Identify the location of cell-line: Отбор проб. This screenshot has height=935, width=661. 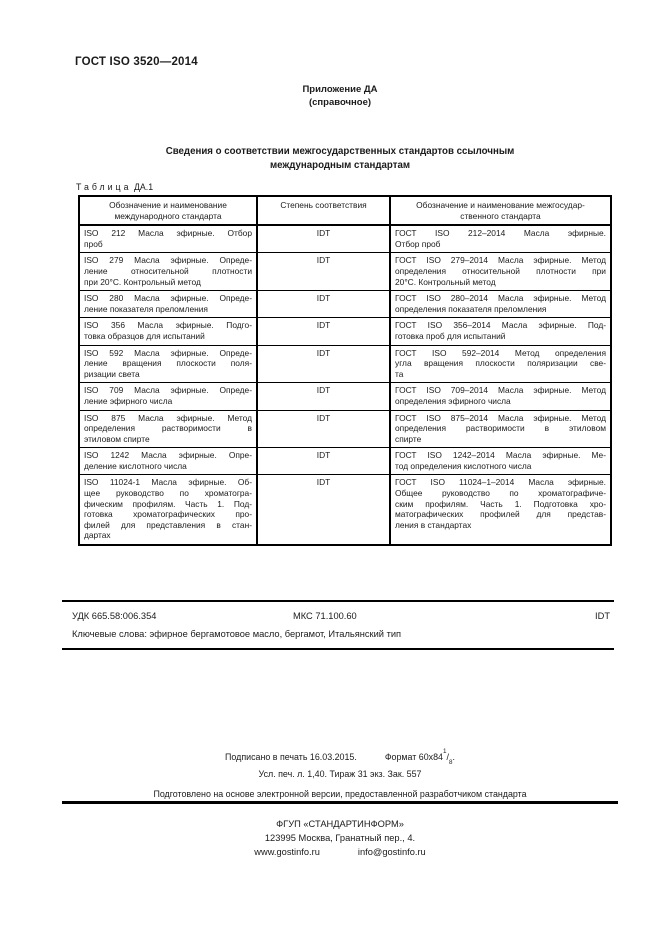
(418, 243).